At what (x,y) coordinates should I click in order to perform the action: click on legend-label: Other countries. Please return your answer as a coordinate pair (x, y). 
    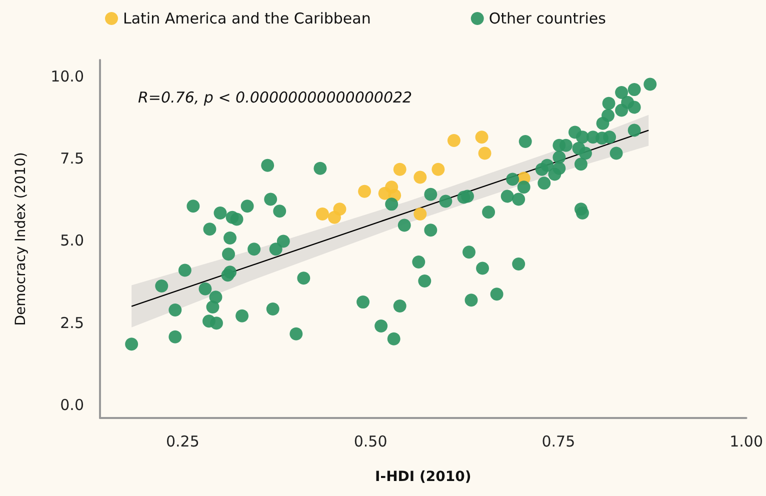
    Looking at the image, I should click on (547, 19).